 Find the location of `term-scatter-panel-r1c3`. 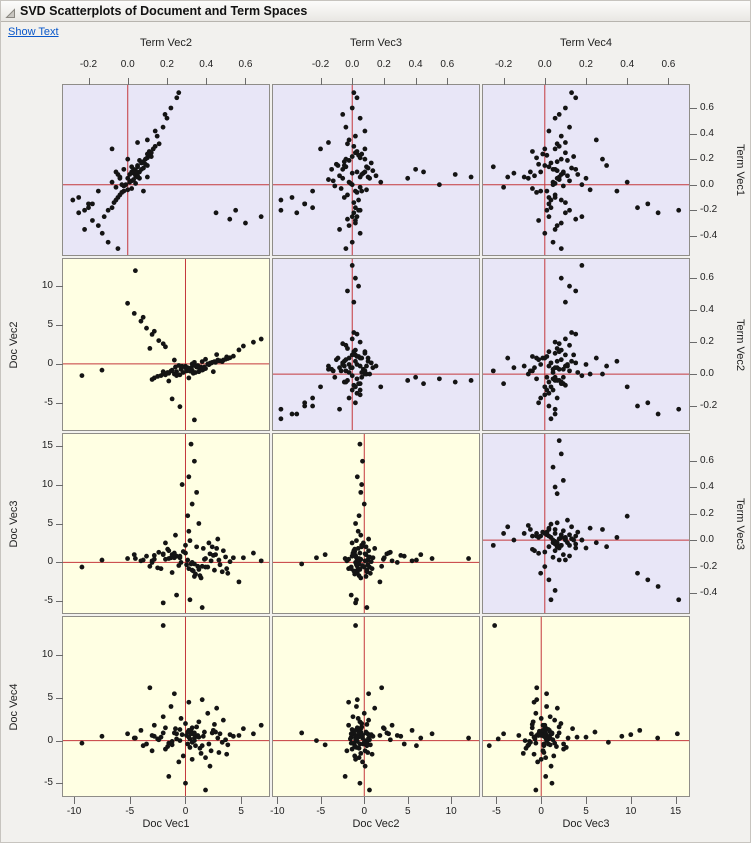

term-scatter-panel-r1c3 is located at coordinates (586, 170).